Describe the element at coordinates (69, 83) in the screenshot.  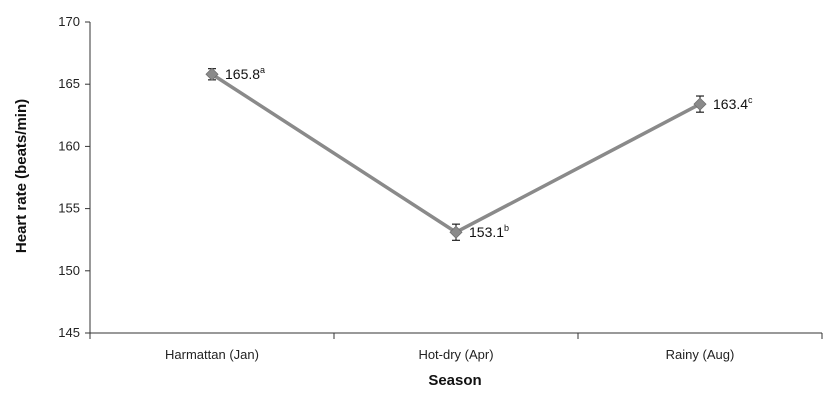
I see `y-tick-label: 165` at that location.